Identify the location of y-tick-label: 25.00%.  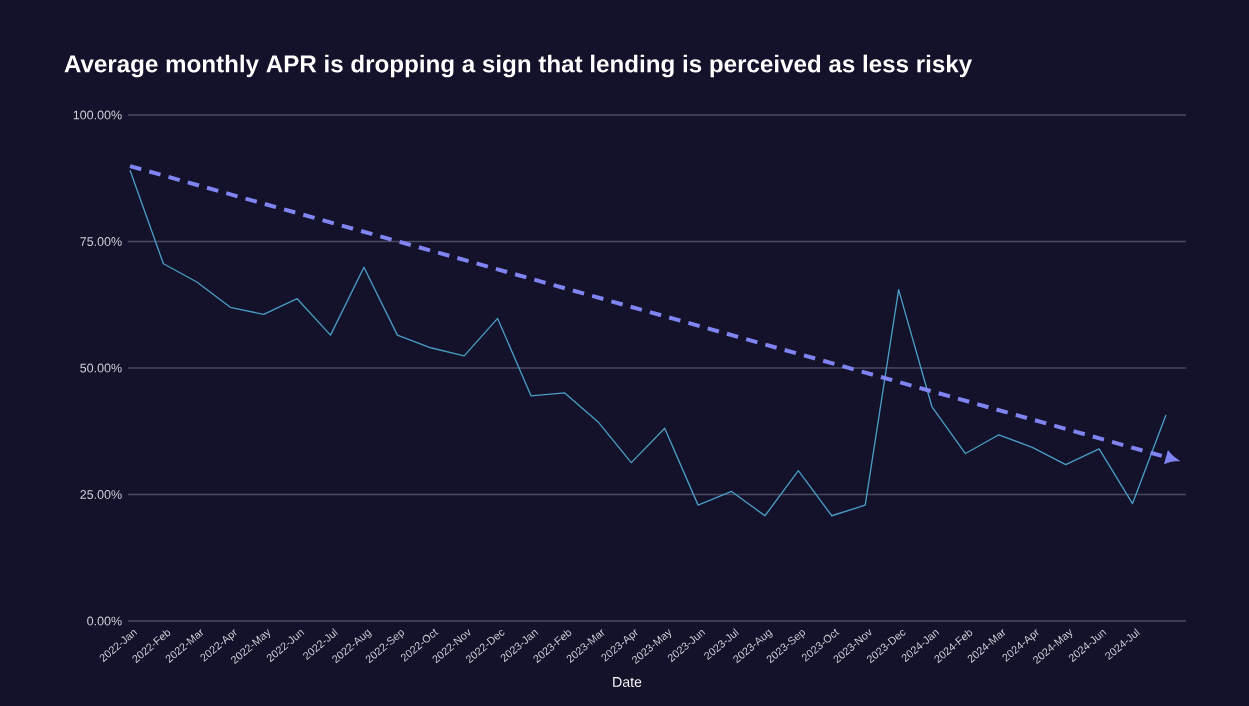
(101, 494).